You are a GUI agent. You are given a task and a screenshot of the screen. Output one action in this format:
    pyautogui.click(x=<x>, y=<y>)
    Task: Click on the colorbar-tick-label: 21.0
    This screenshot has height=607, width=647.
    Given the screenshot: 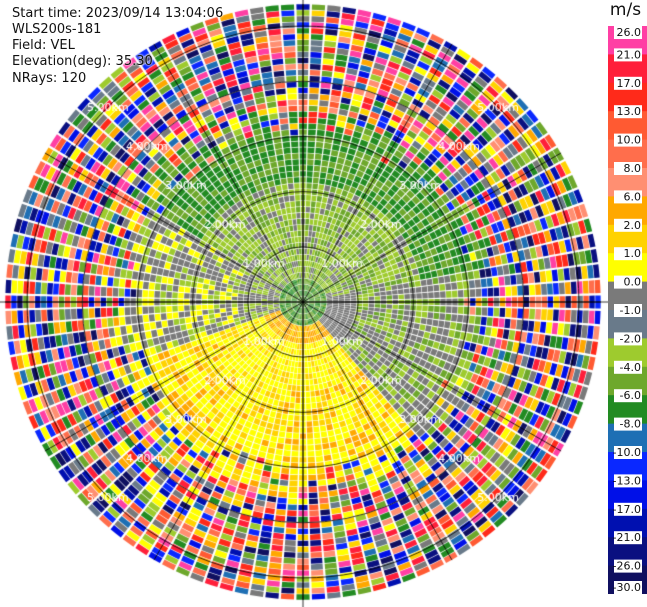 What is the action you would take?
    pyautogui.click(x=629, y=54)
    